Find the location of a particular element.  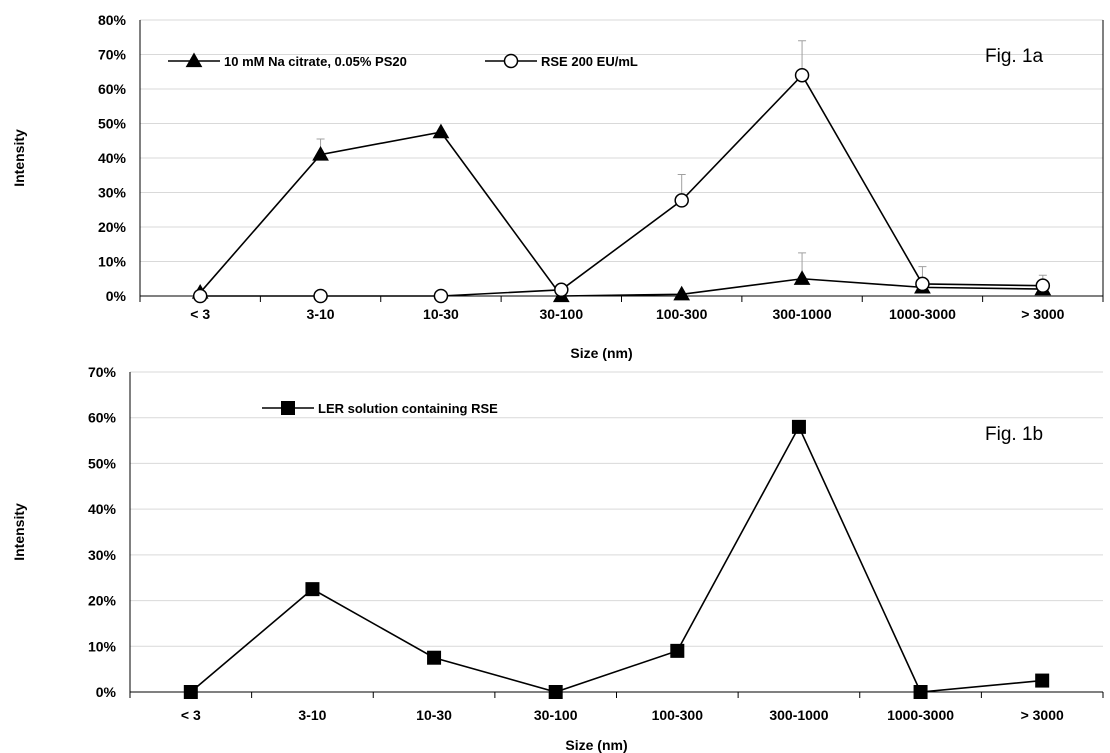

legend-item: 10 mM Na citrate, 0.05% PS20 is located at coordinates (287, 60).